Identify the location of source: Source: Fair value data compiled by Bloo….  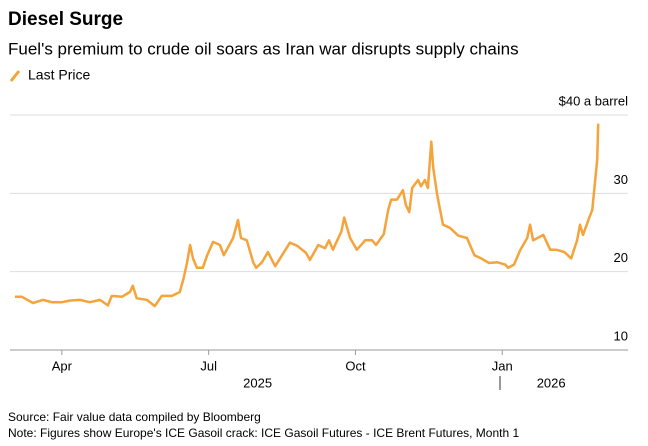
(134, 417).